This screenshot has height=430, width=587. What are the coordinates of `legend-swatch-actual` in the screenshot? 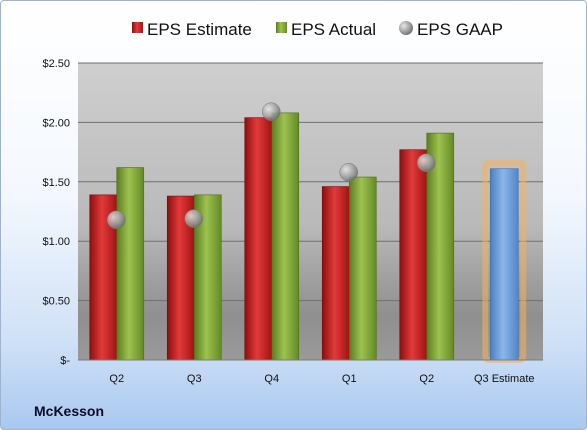 It's located at (281, 27).